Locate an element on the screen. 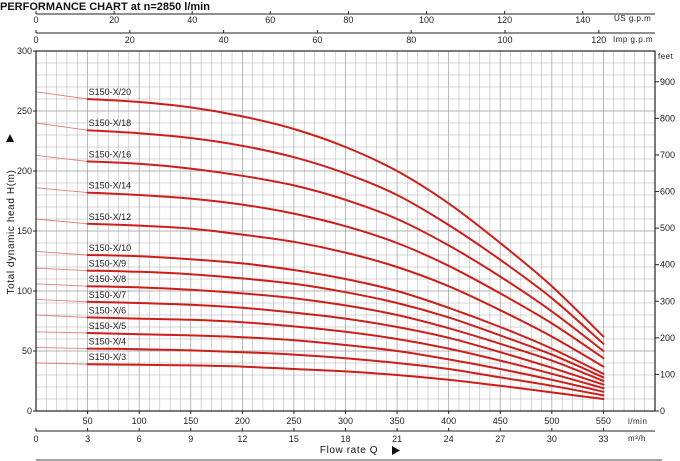 This screenshot has height=461, width=680. feet-tick-label: 200 is located at coordinates (667, 338).